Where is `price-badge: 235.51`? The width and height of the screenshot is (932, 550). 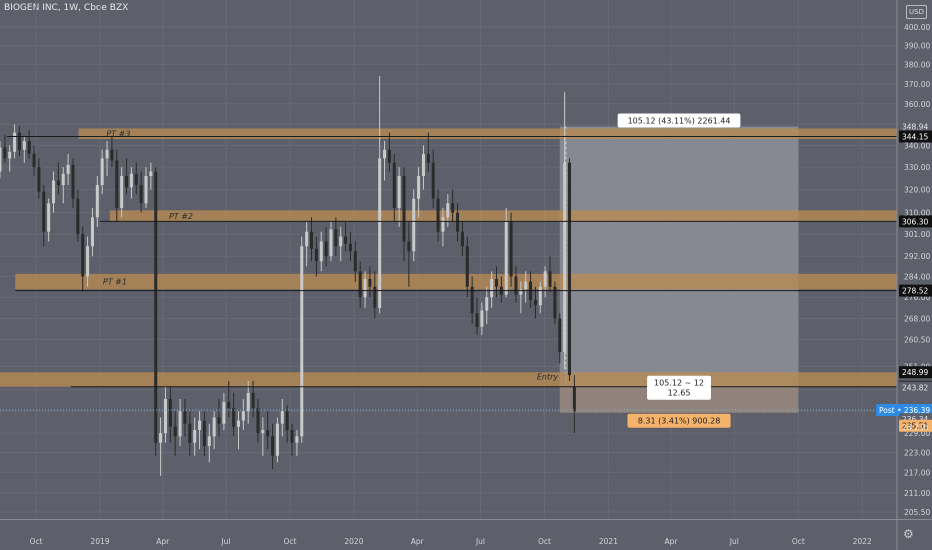
price-badge: 235.51 is located at coordinates (915, 425).